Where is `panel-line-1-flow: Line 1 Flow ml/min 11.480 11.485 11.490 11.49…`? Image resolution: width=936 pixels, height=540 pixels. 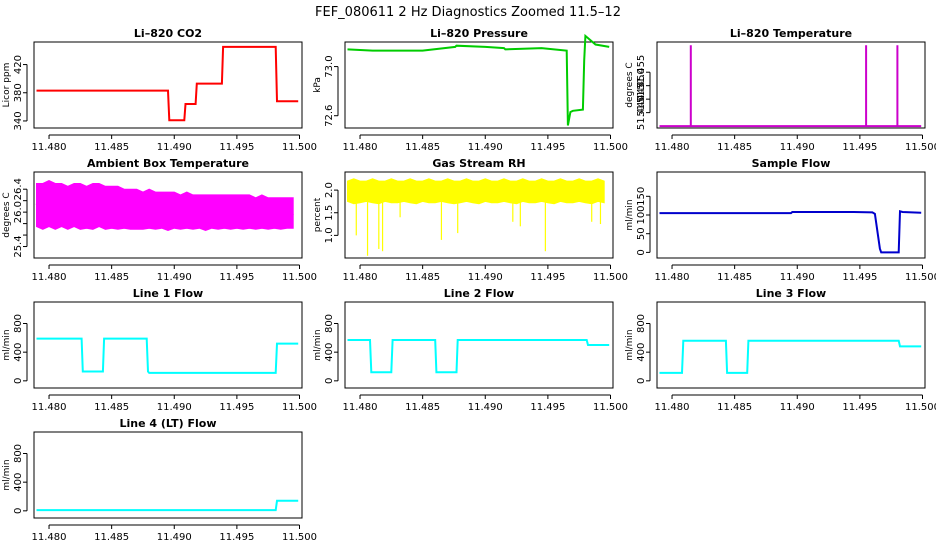 panel-line-1-flow: Line 1 Flow ml/min 11.480 11.485 11.490 11.49… is located at coordinates (159, 350).